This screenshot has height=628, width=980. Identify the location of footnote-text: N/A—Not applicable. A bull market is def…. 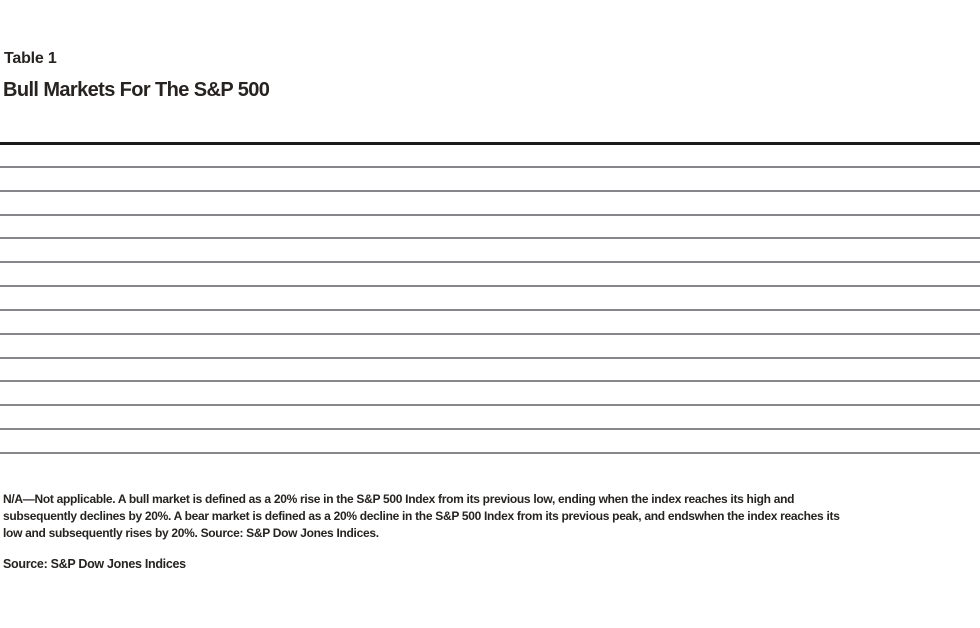
(491, 516).